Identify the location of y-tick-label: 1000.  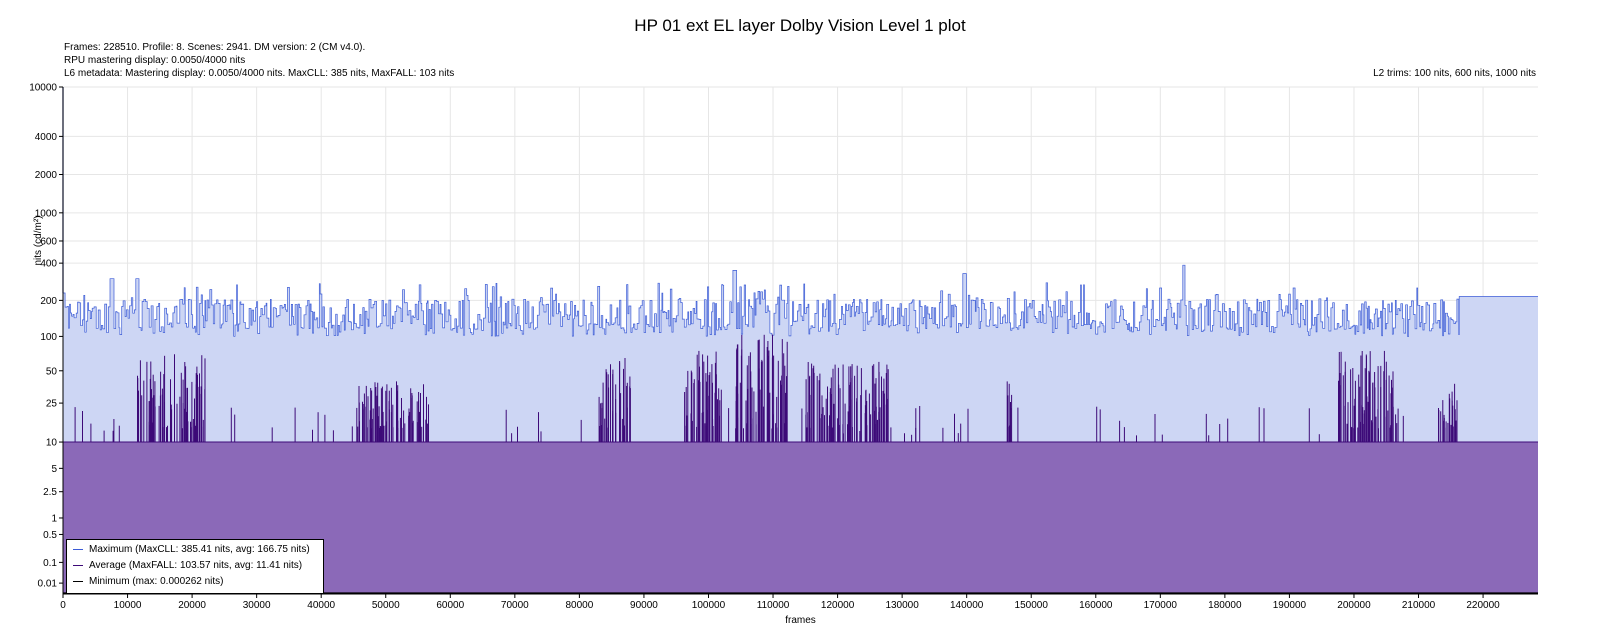
(46, 213).